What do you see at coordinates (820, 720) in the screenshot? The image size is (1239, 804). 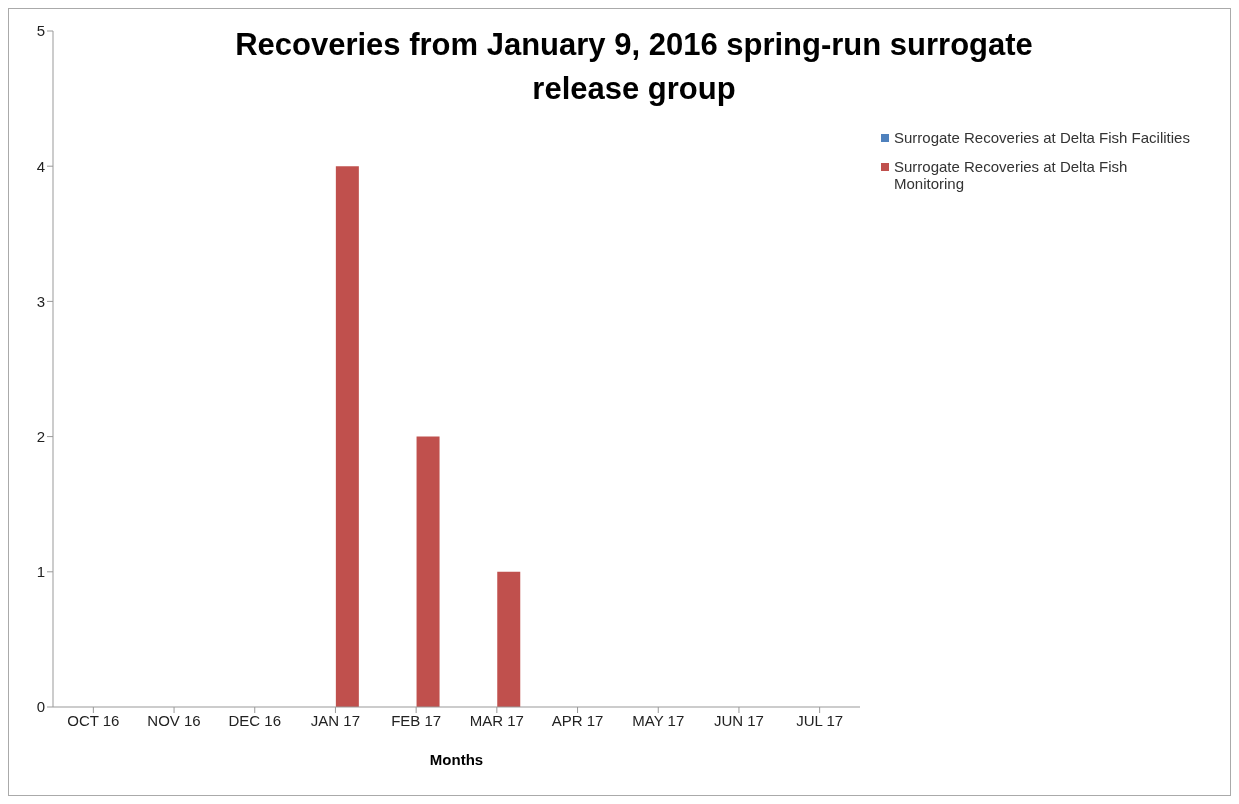 I see `x-tick-label: JUL 17` at bounding box center [820, 720].